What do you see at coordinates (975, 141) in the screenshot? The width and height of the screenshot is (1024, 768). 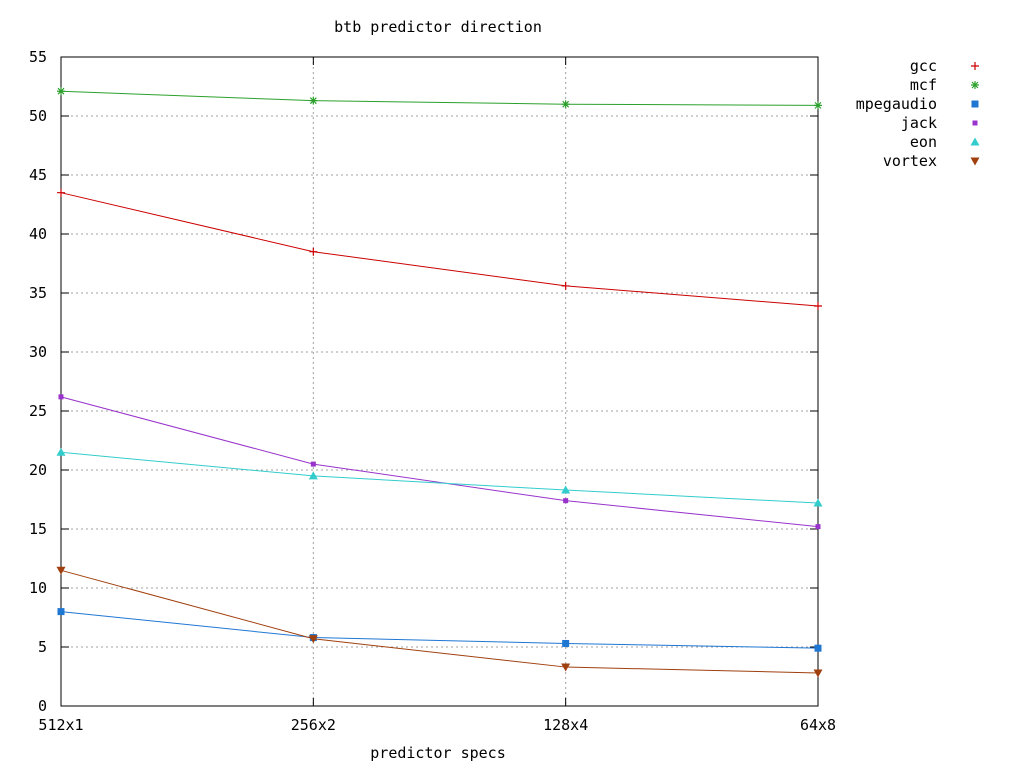 I see `legend-marker-eon` at bounding box center [975, 141].